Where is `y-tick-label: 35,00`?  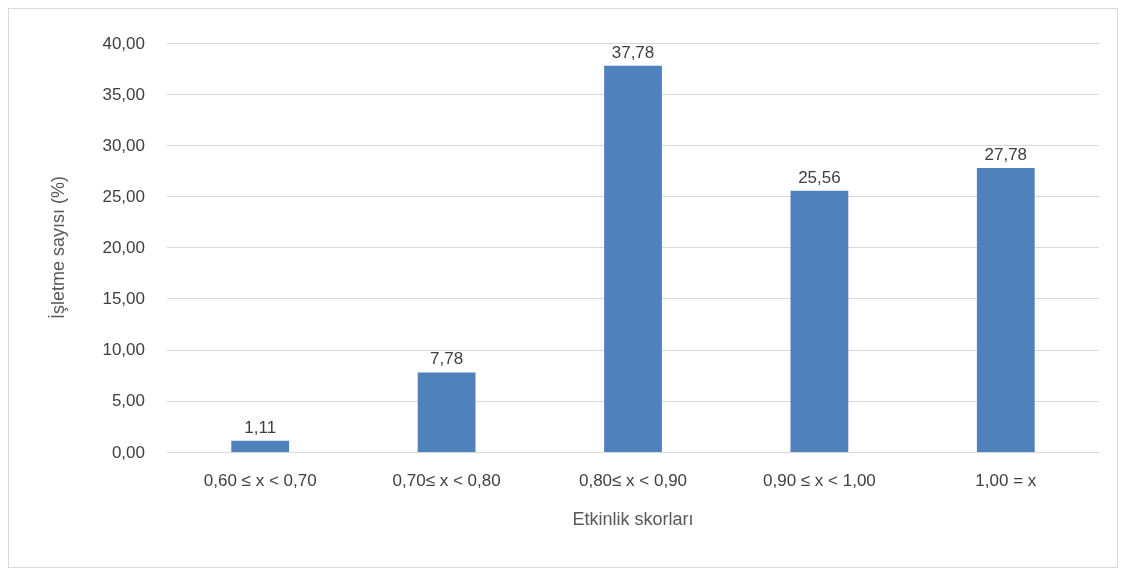
y-tick-label: 35,00 is located at coordinates (123, 94).